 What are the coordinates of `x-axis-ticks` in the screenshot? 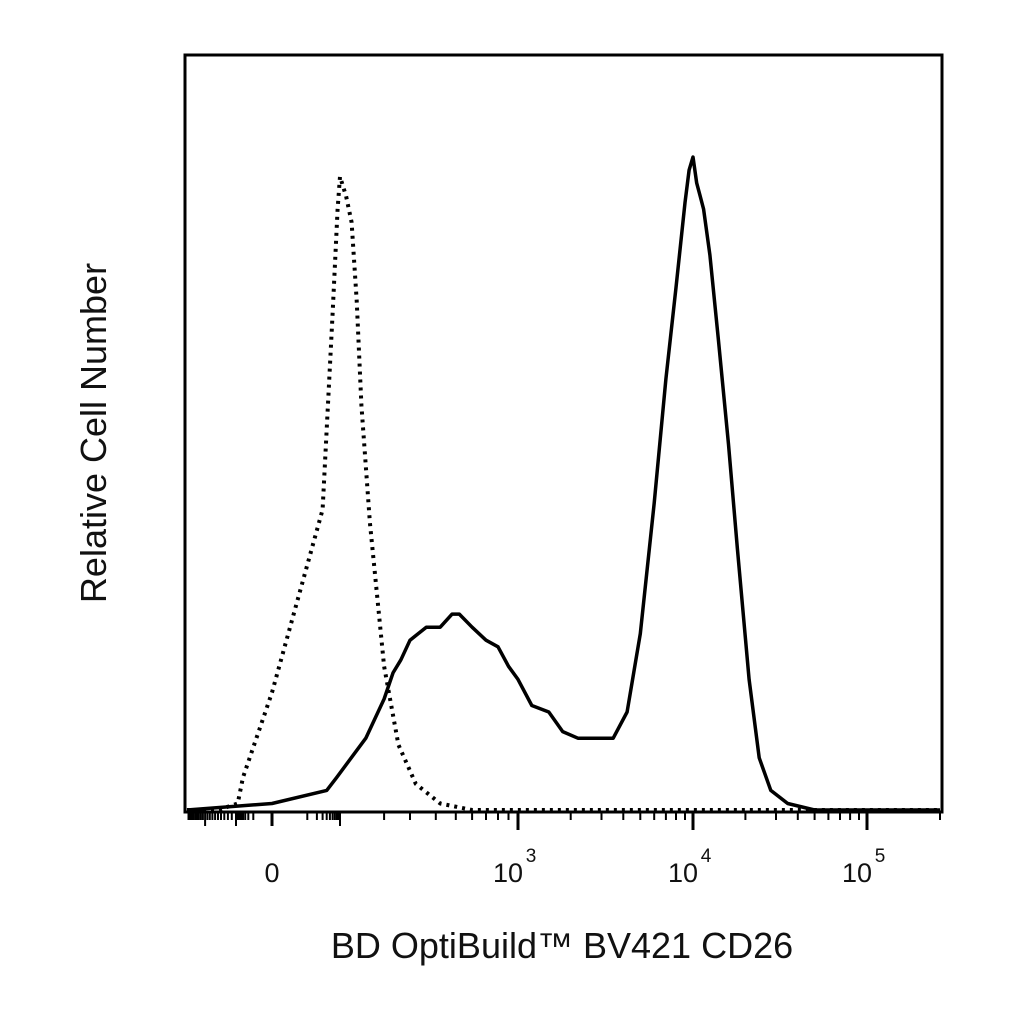 It's located at (564, 821).